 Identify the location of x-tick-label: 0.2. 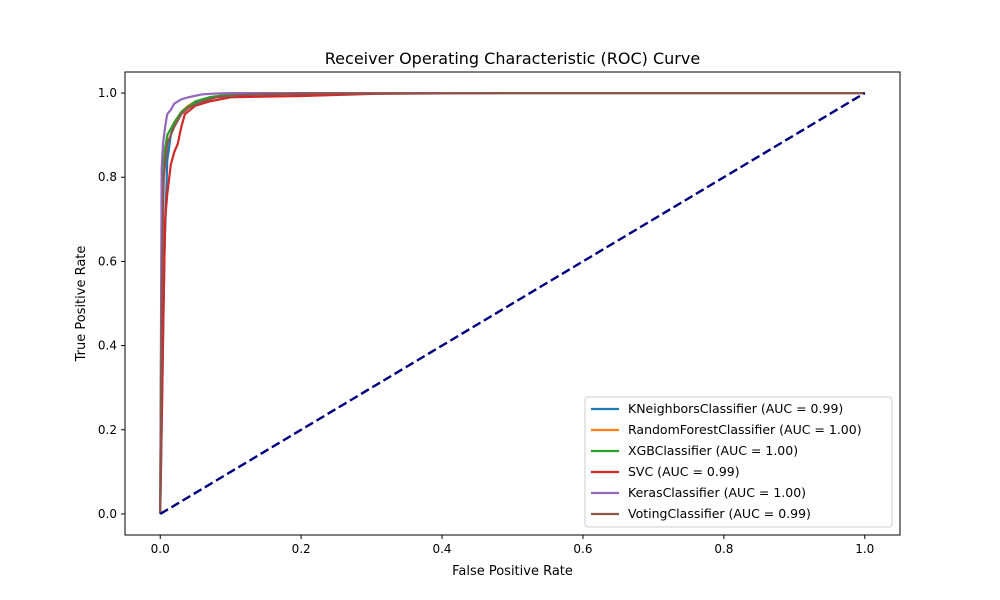
(301, 549).